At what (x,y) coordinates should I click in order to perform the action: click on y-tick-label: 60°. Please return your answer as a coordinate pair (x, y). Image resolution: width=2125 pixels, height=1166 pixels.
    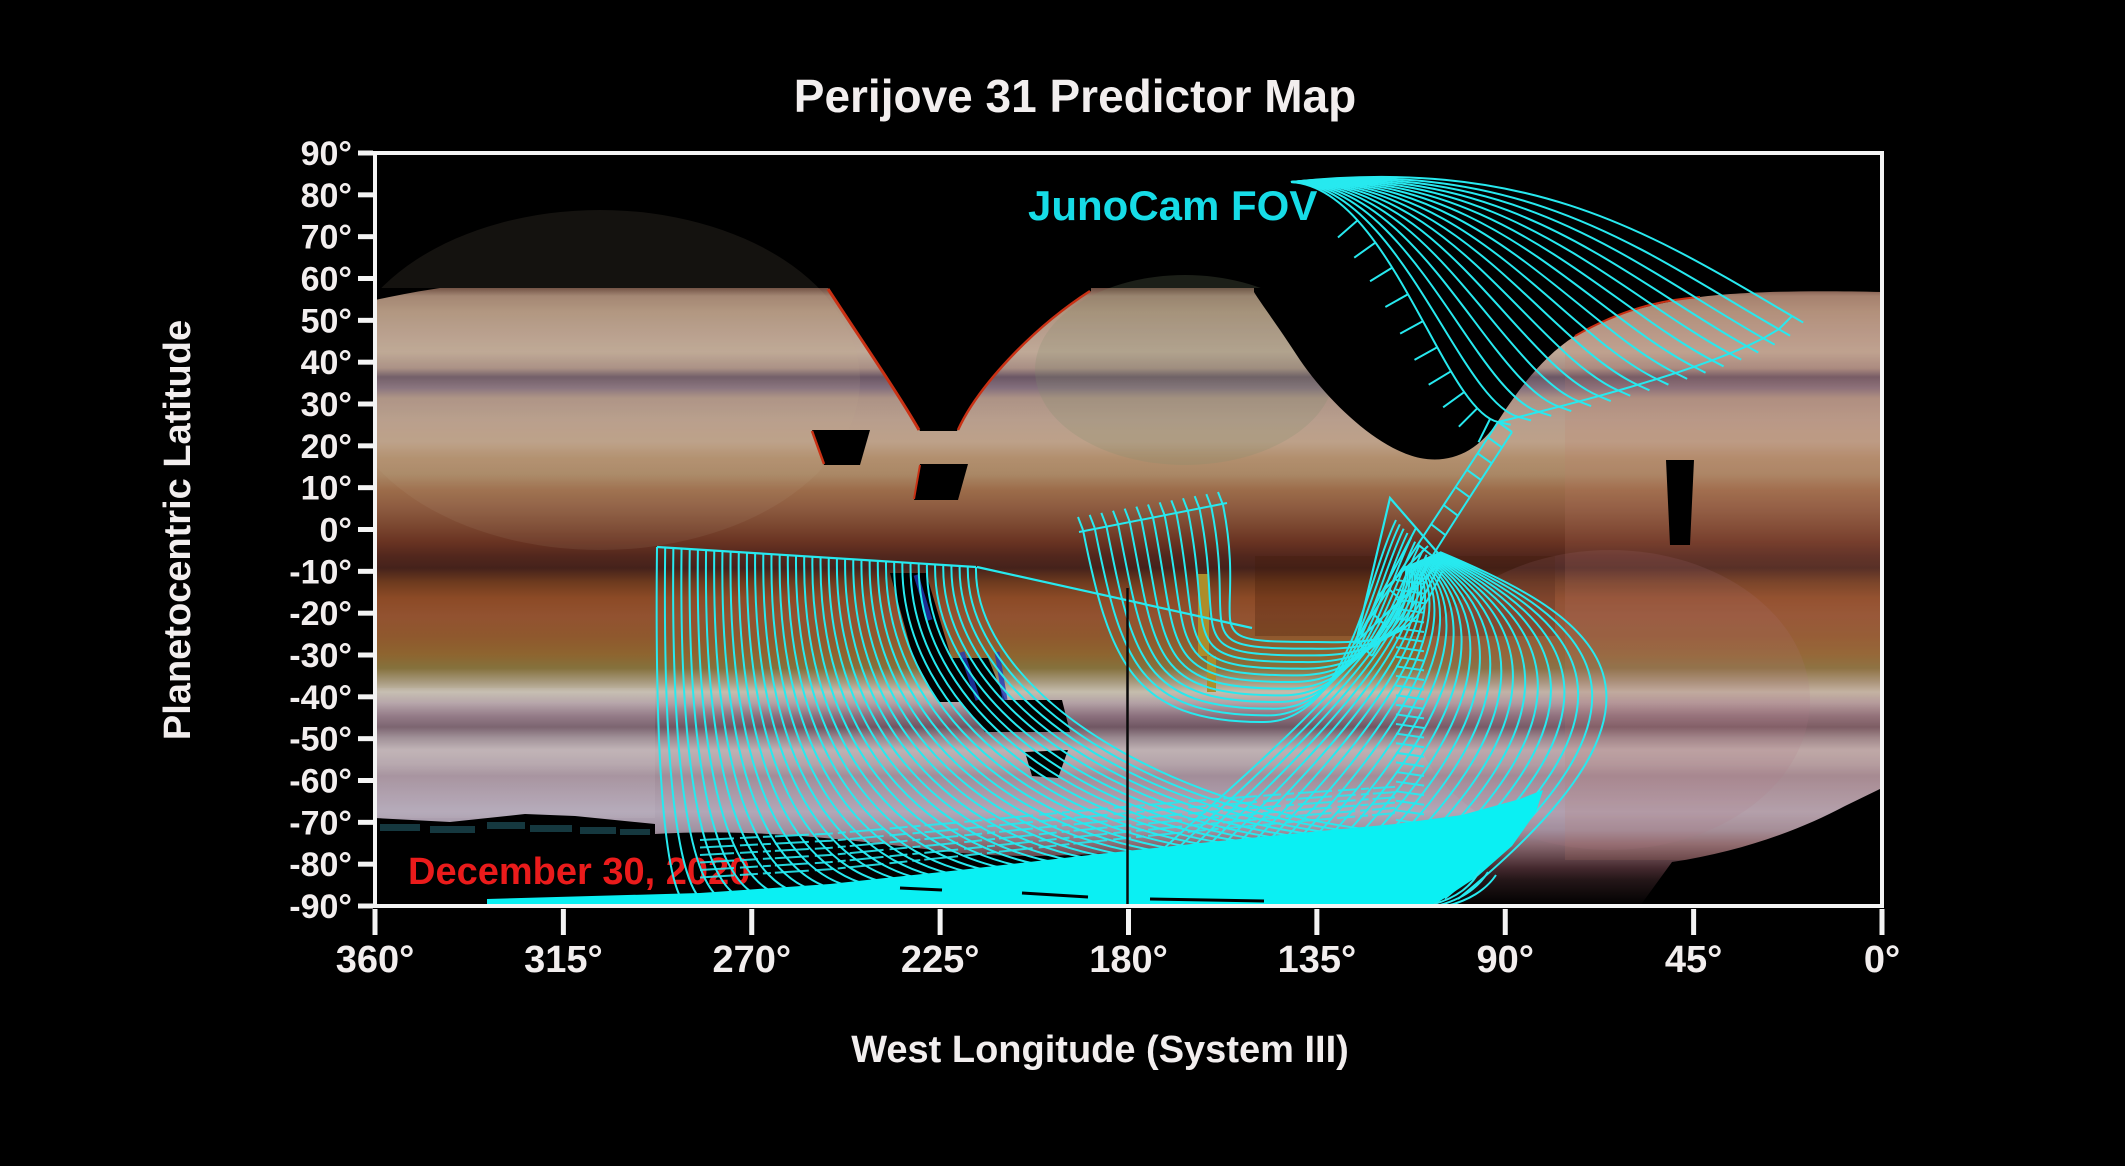
    Looking at the image, I should click on (326, 280).